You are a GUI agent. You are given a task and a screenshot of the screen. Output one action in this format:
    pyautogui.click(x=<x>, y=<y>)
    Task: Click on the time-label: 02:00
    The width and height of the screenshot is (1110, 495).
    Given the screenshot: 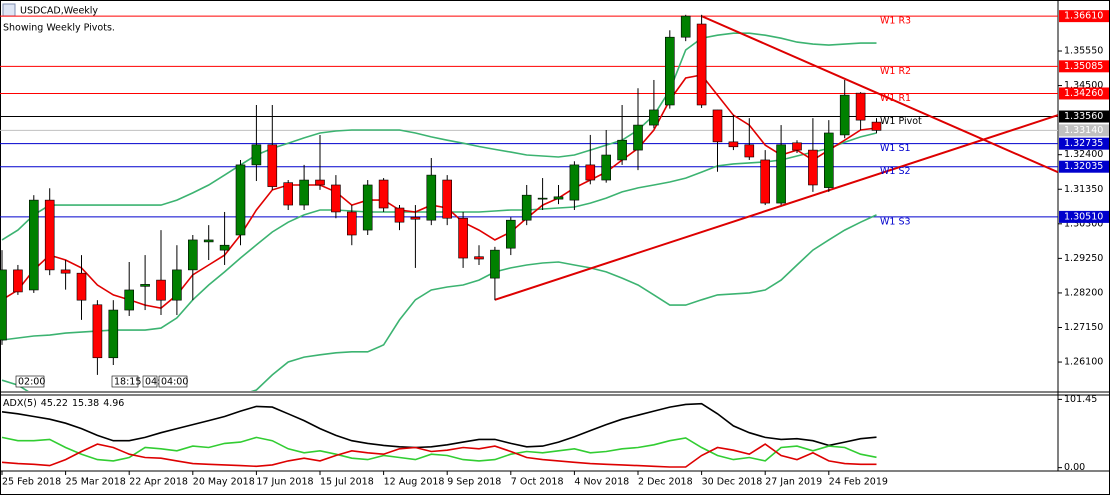 What is the action you would take?
    pyautogui.click(x=31, y=382)
    